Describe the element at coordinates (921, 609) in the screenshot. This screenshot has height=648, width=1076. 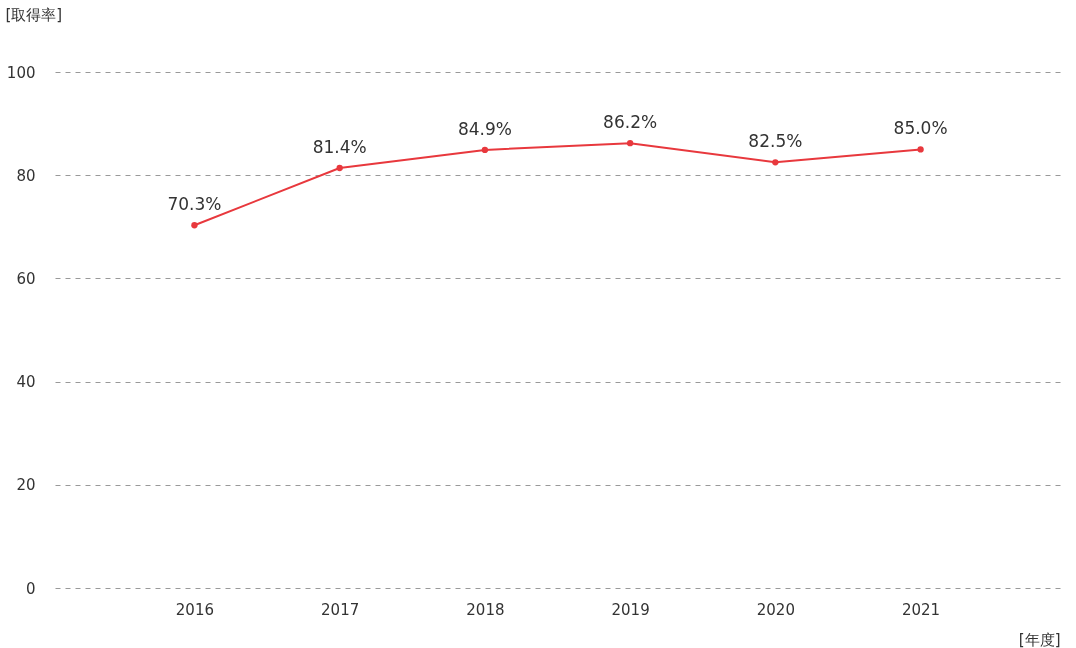
I see `x-tick-label: 2021` at that location.